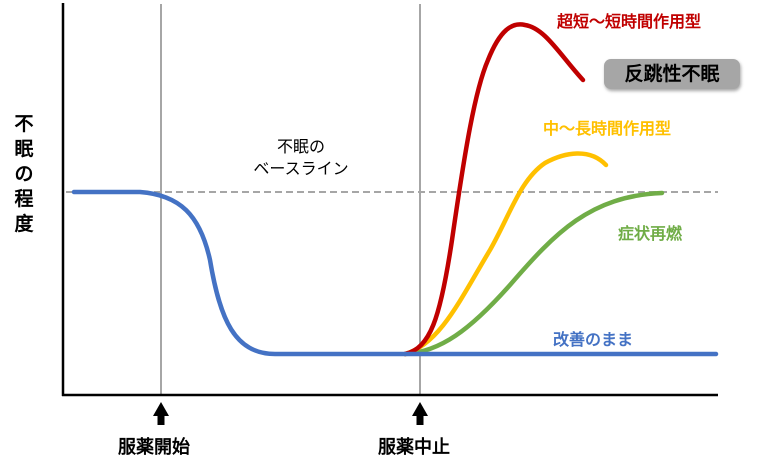 Image resolution: width=757 pixels, height=473 pixels. What do you see at coordinates (301, 158) in the screenshot?
I see `baseline-label: 不眠の ベースライン` at bounding box center [301, 158].